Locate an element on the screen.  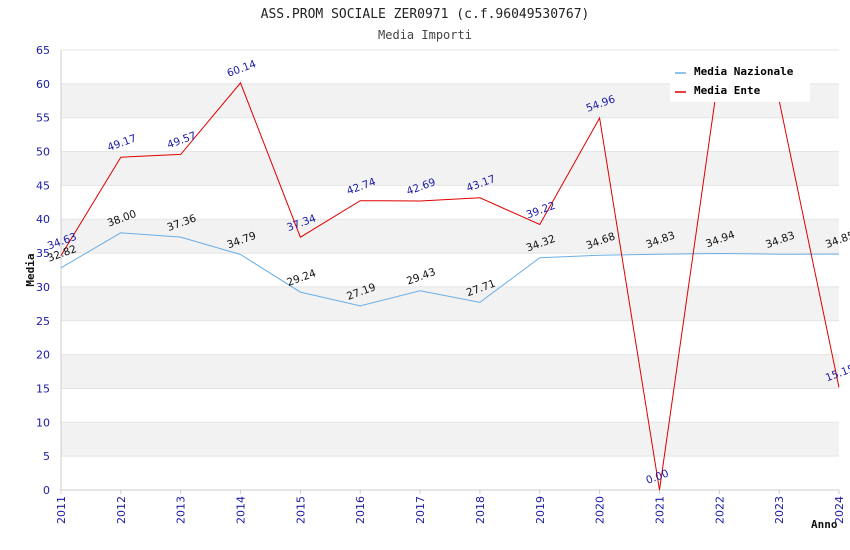
data-label-media-ente: 39.22 is located at coordinates (541, 211).